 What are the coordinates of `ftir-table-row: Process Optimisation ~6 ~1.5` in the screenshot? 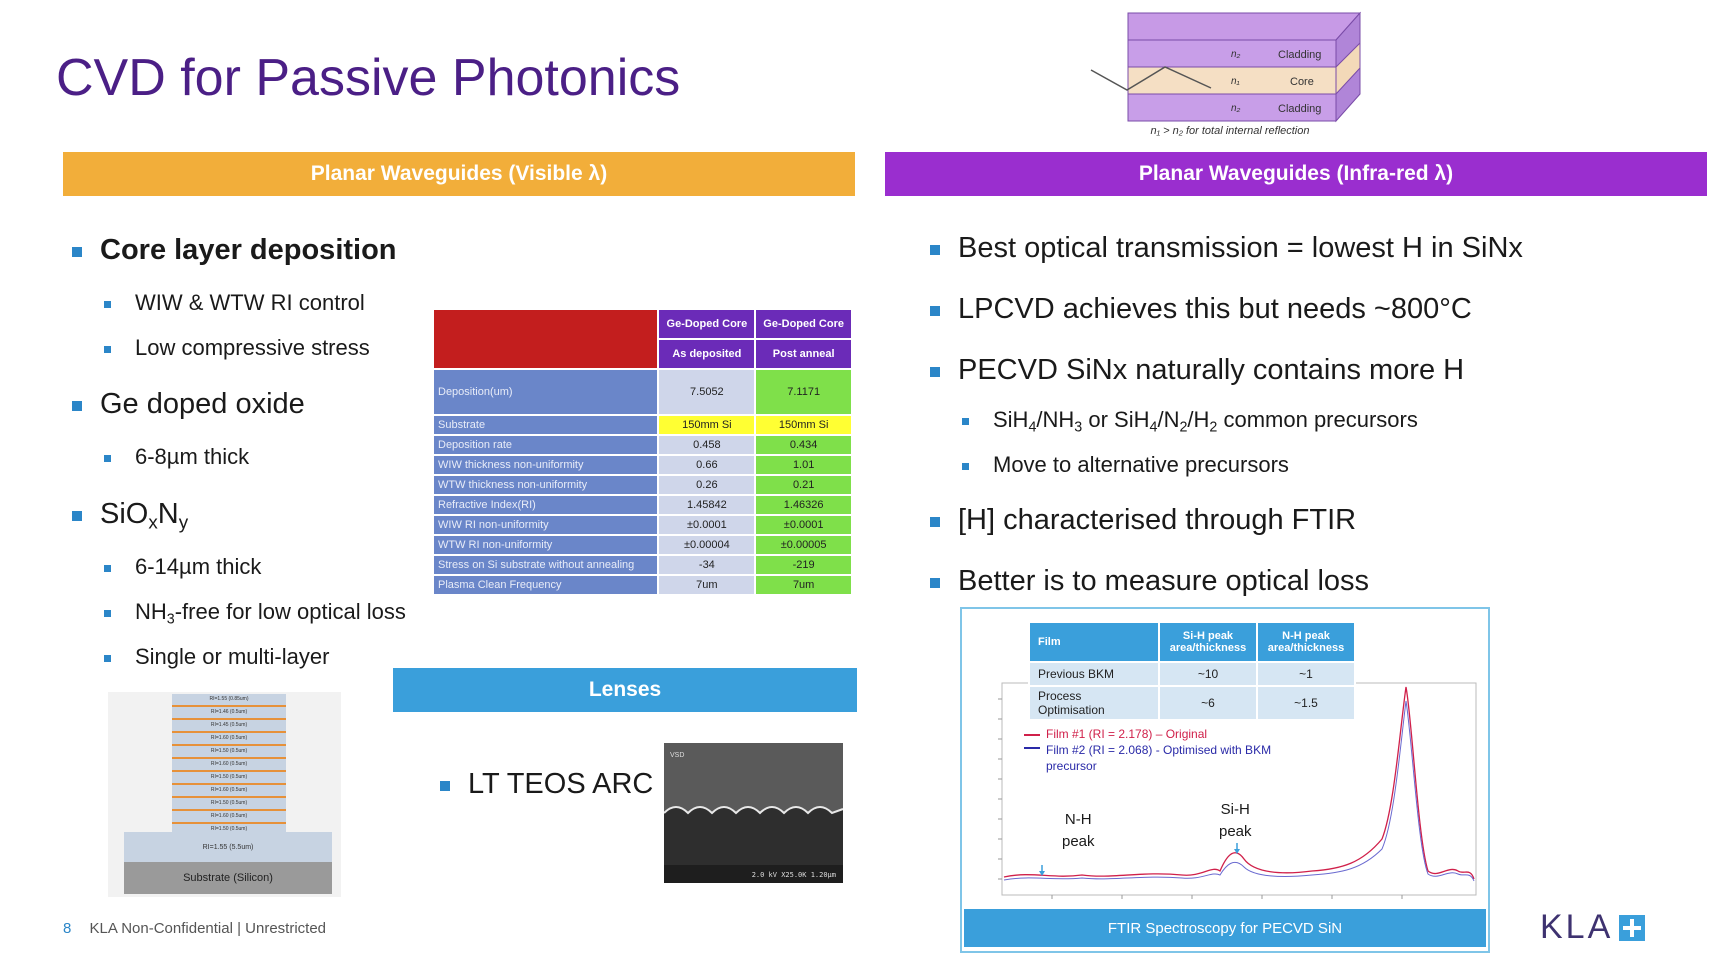 It's located at (1192, 703).